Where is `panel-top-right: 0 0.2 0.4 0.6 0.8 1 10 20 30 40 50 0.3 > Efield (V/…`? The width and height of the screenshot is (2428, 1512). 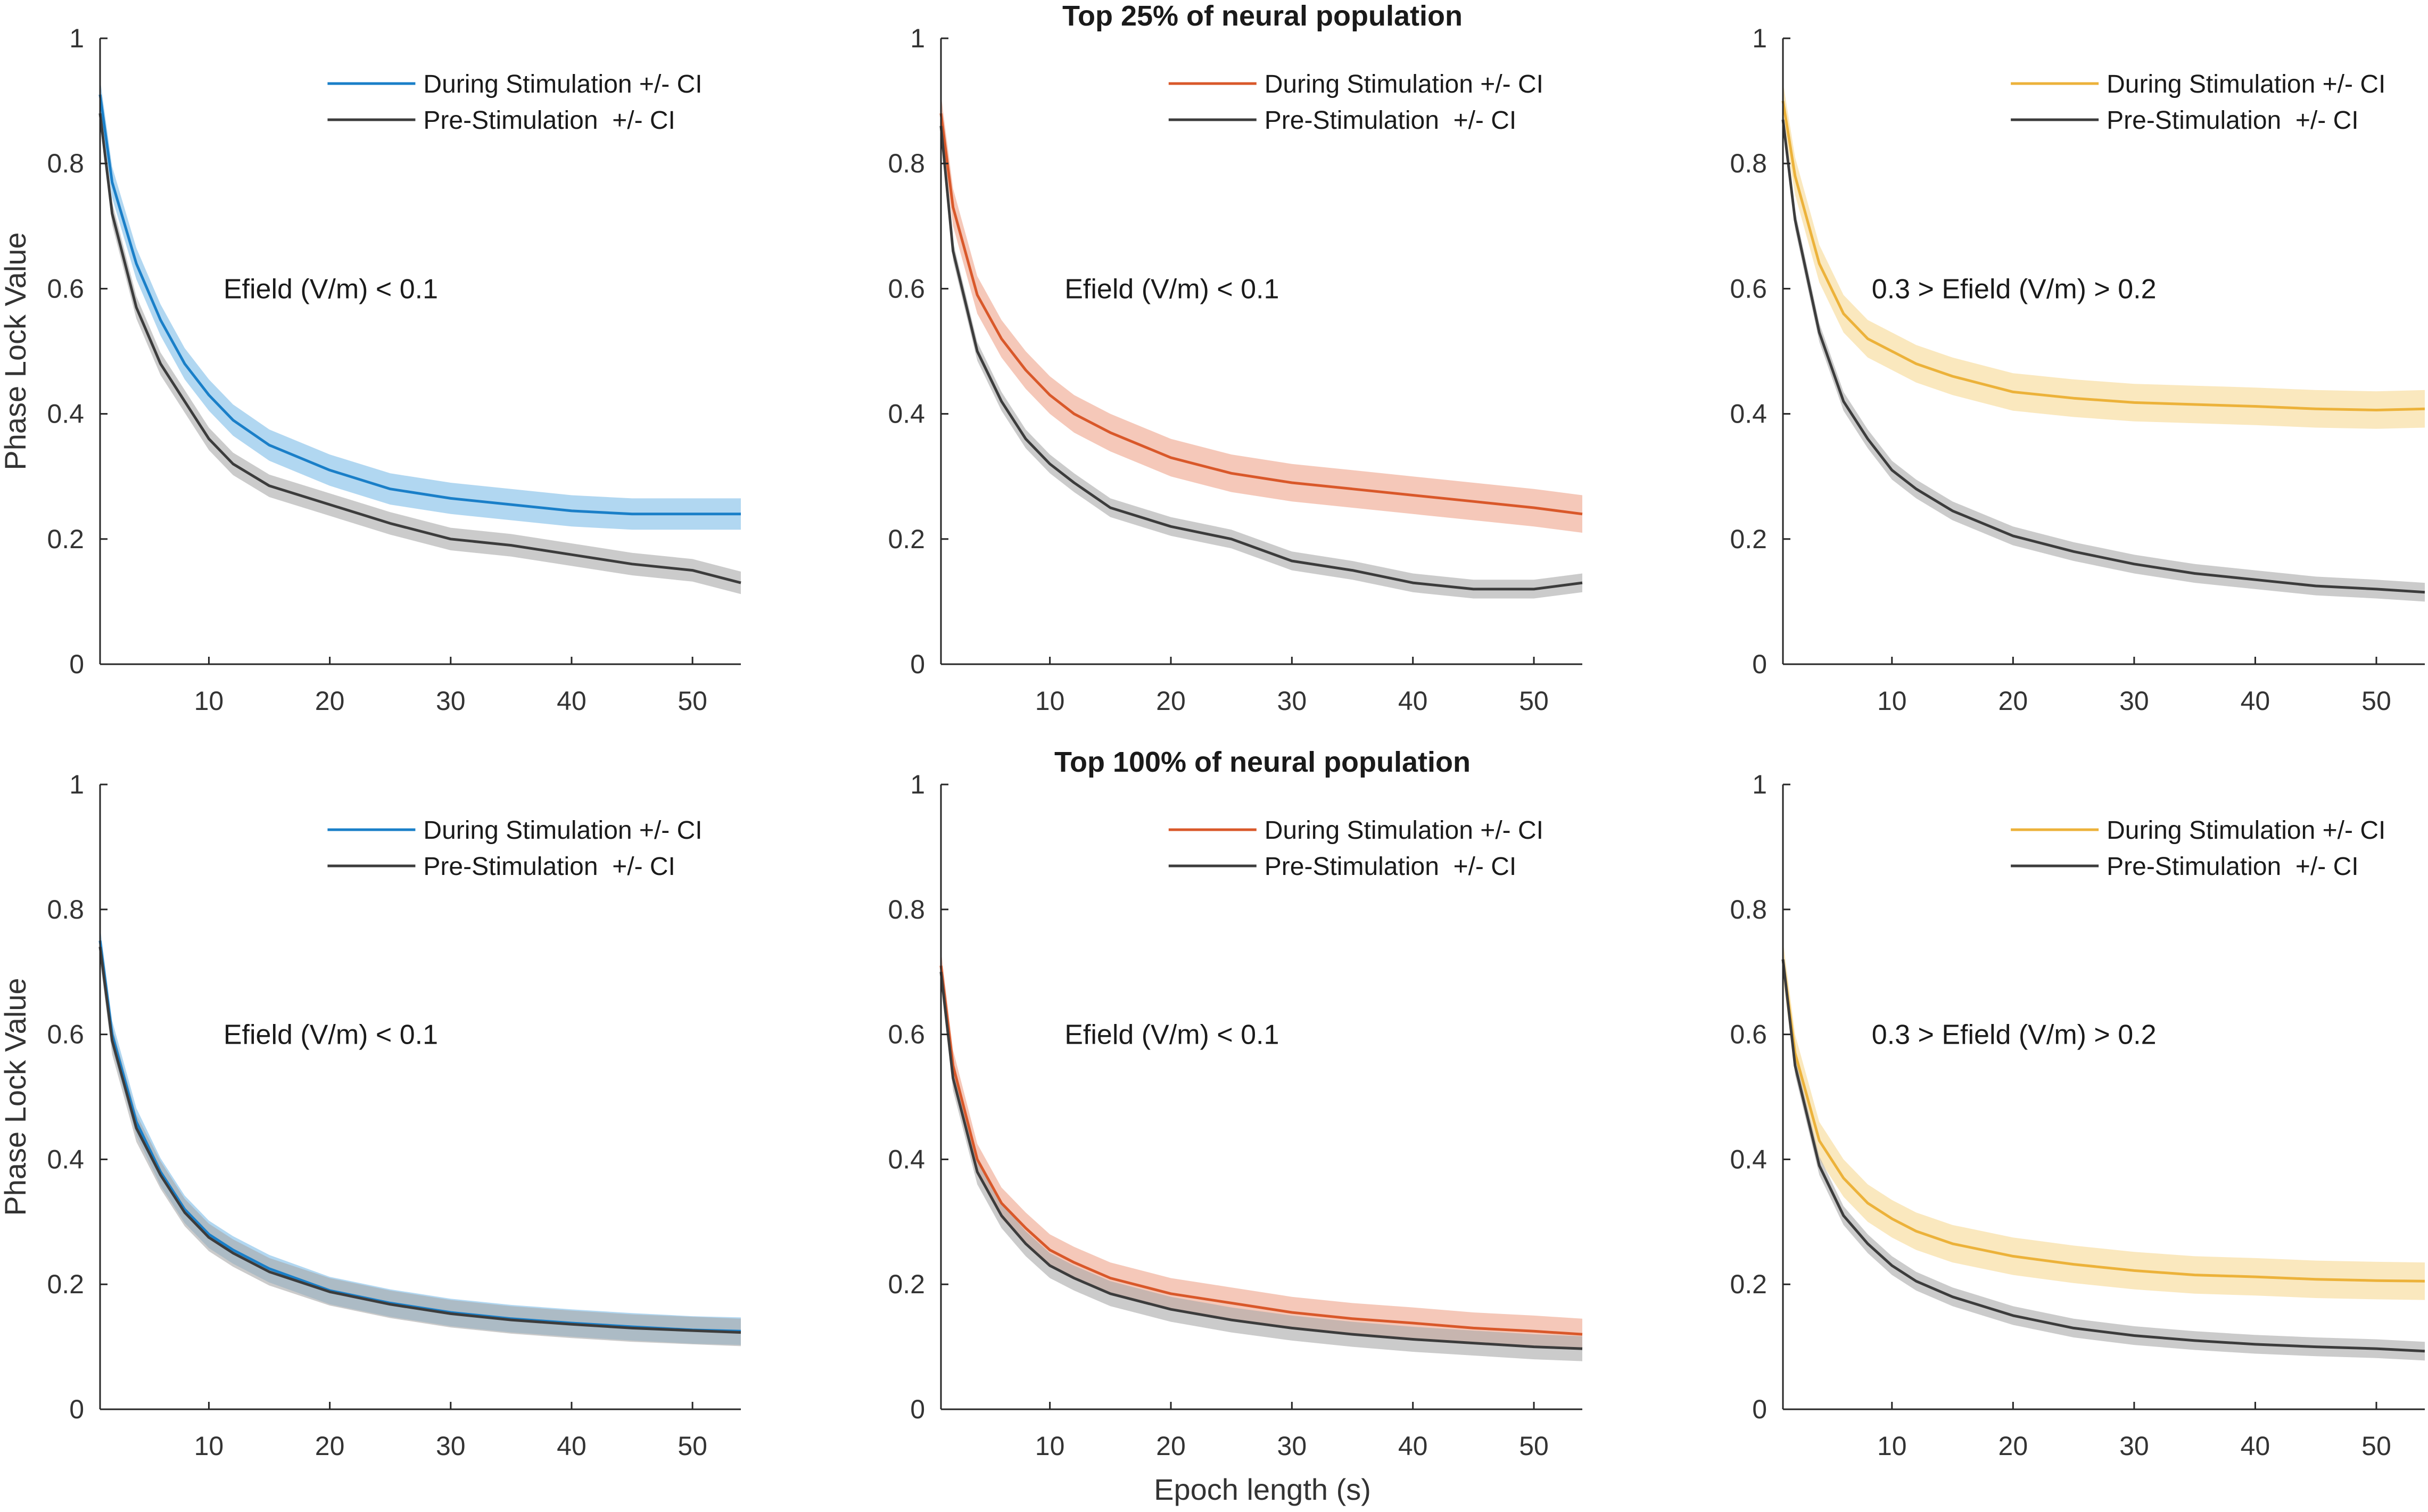
panel-top-right: 0 0.2 0.4 0.6 0.8 1 10 20 30 40 50 0.3 > Efield (V/… is located at coordinates (2077, 370).